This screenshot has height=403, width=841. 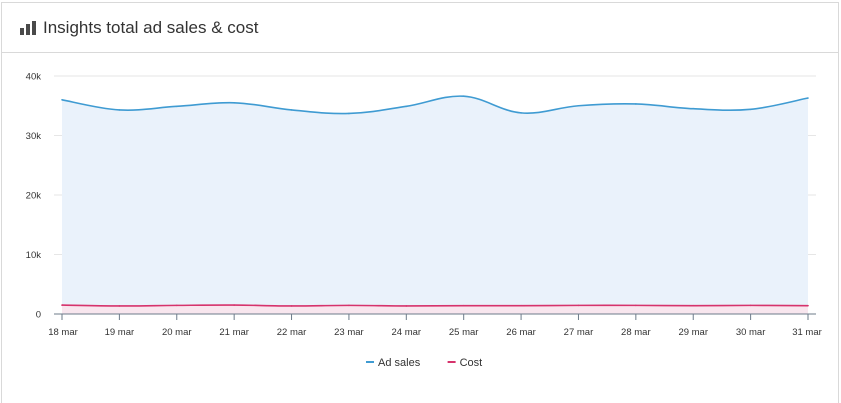 What do you see at coordinates (177, 332) in the screenshot?
I see `x-tick-label: 20 mar` at bounding box center [177, 332].